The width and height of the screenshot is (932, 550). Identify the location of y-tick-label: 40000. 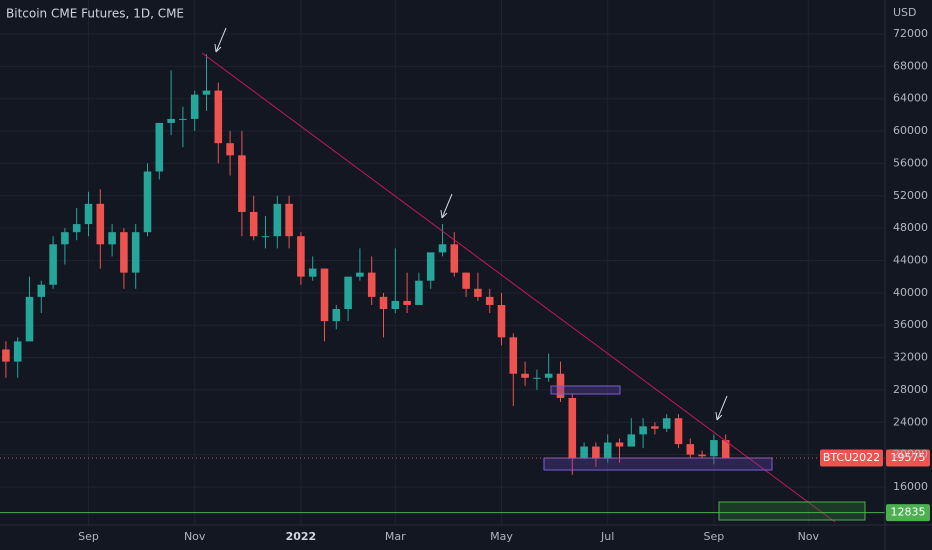
(910, 292).